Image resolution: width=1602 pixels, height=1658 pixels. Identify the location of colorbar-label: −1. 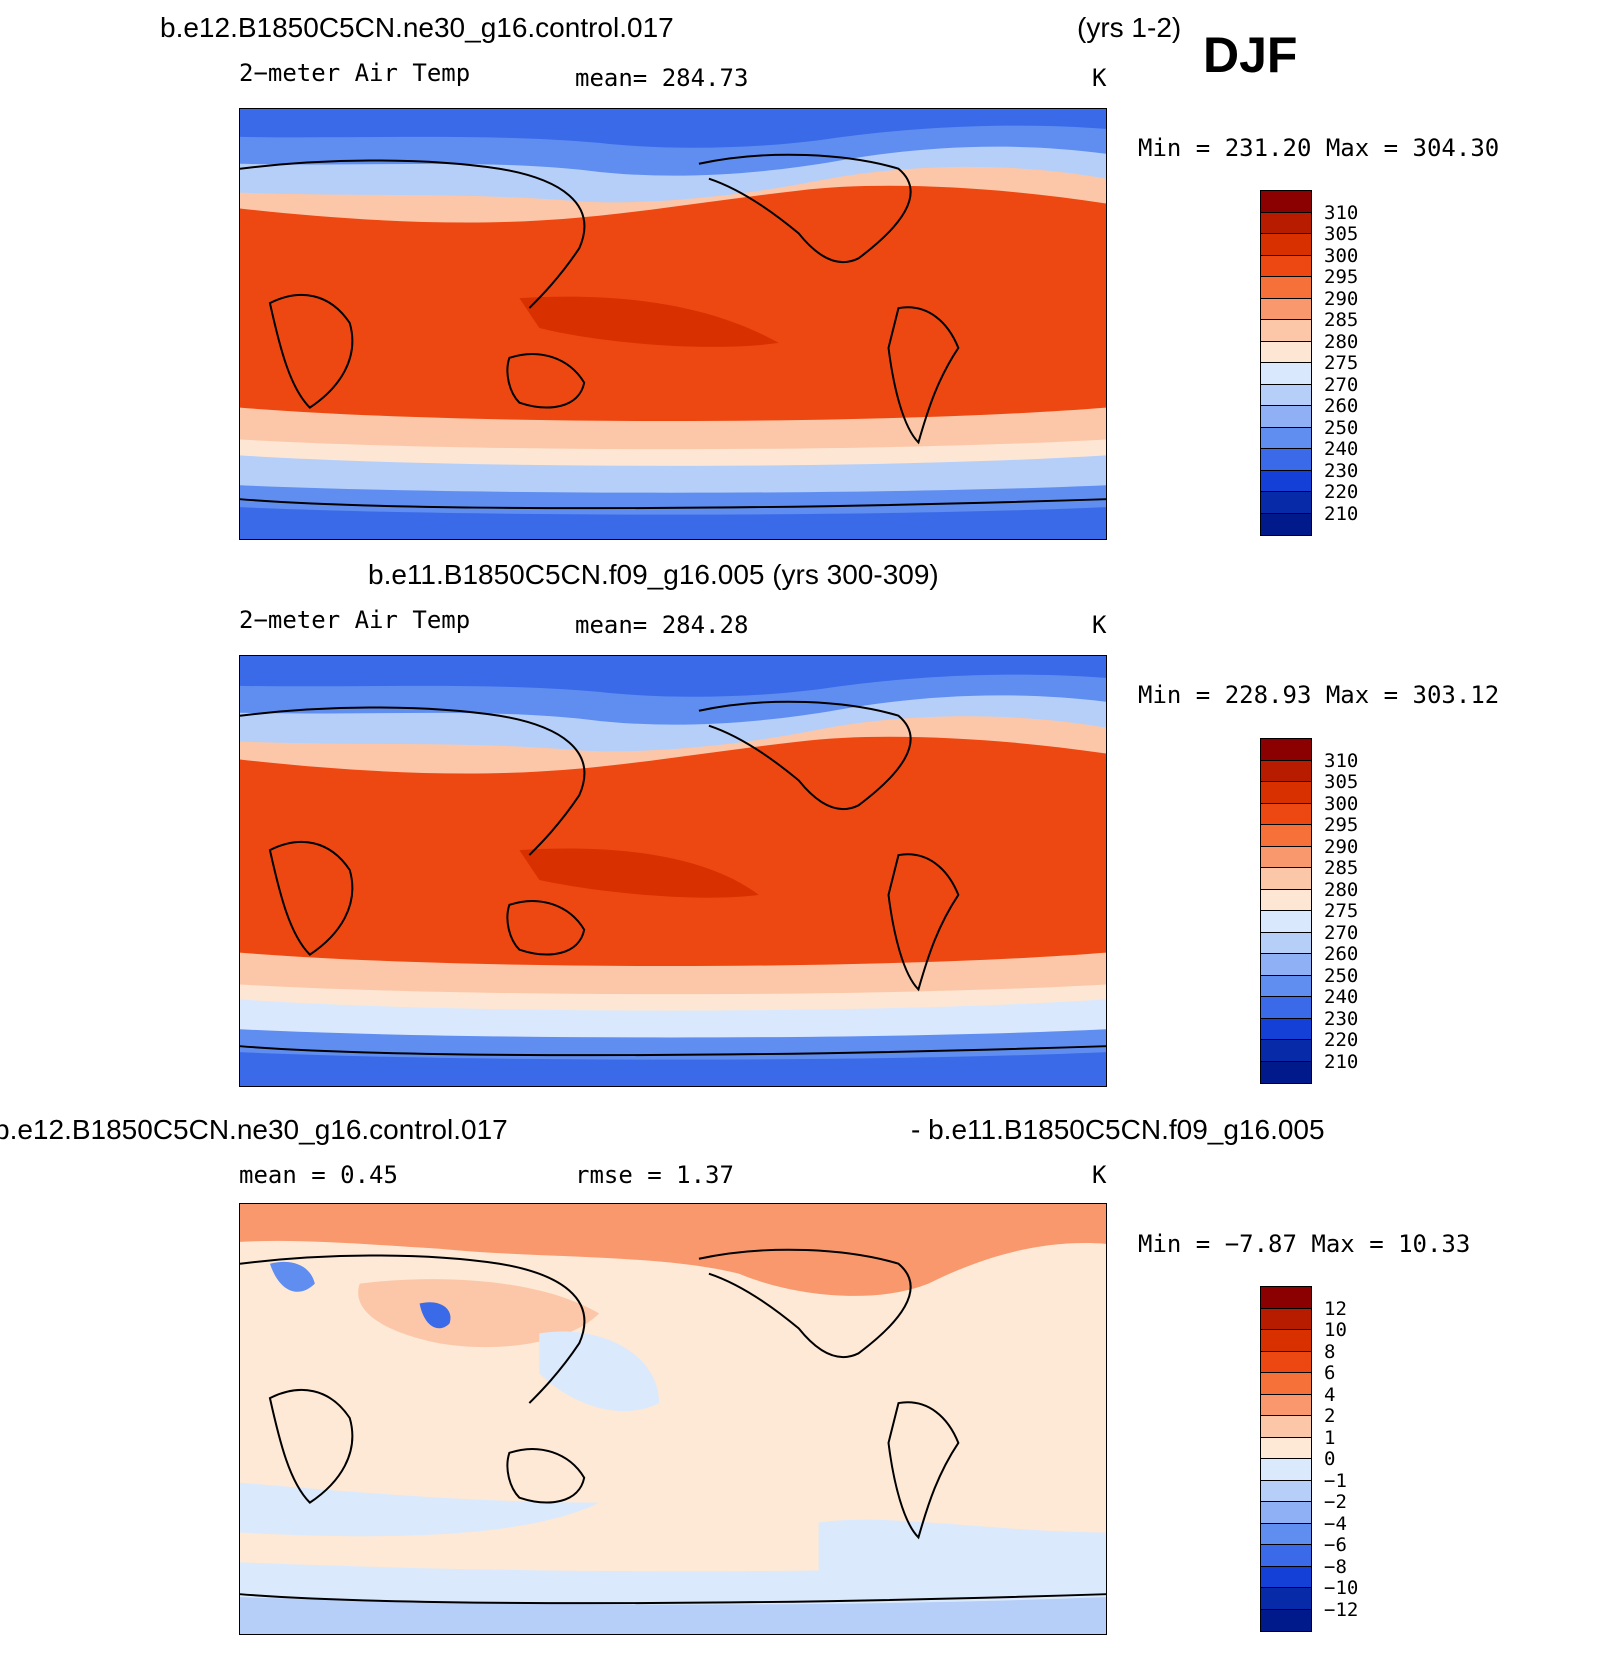
(1335, 1481).